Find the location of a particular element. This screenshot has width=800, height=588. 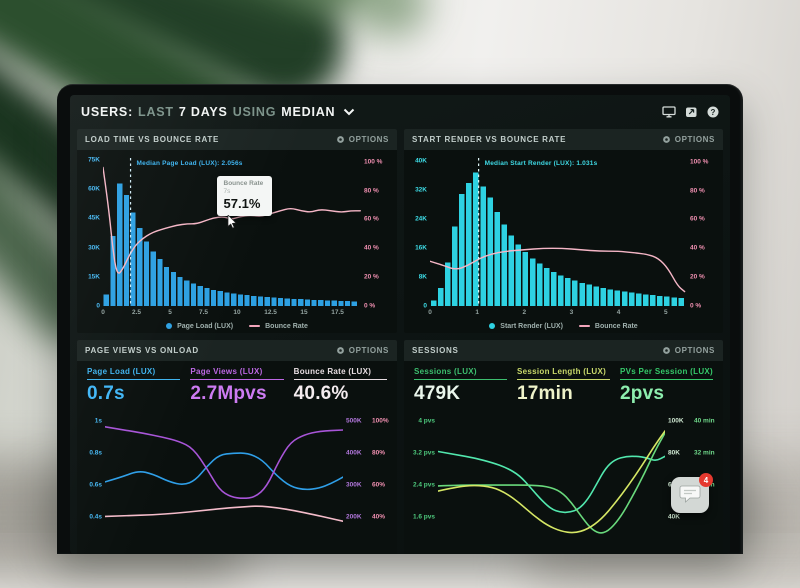

axis-tick: 3.2 pvs is located at coordinates (423, 453).